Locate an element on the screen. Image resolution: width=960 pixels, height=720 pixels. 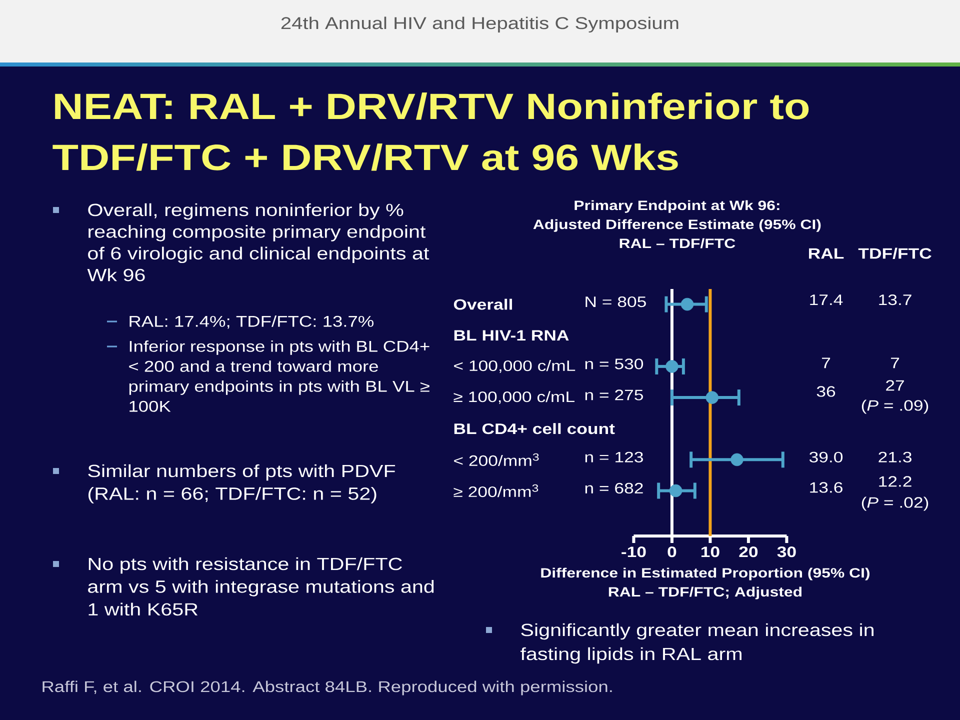
text: NEAT: RAL + DRV/RTV Noninferior to TDF/FTC + DRV/RTV at 96 Wks is located at coordinates (430, 131).